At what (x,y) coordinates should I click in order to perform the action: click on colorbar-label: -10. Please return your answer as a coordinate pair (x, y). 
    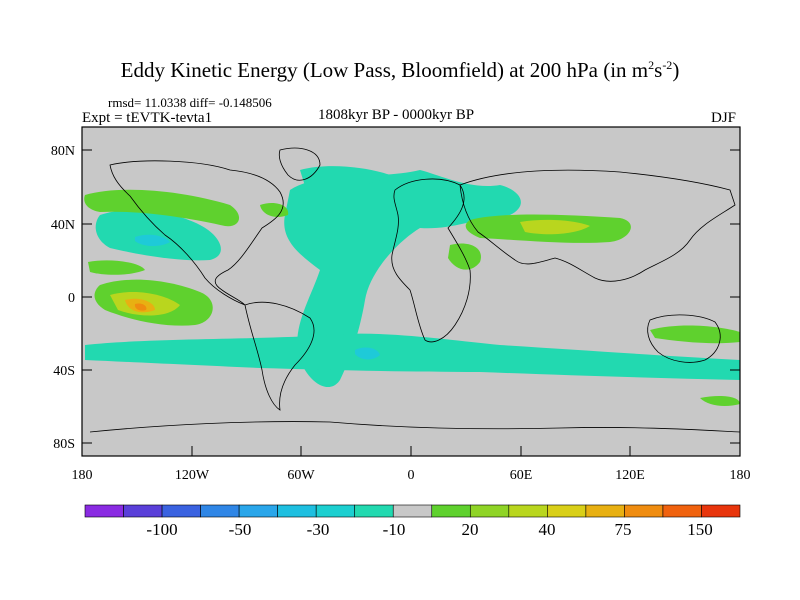
    Looking at the image, I should click on (394, 529).